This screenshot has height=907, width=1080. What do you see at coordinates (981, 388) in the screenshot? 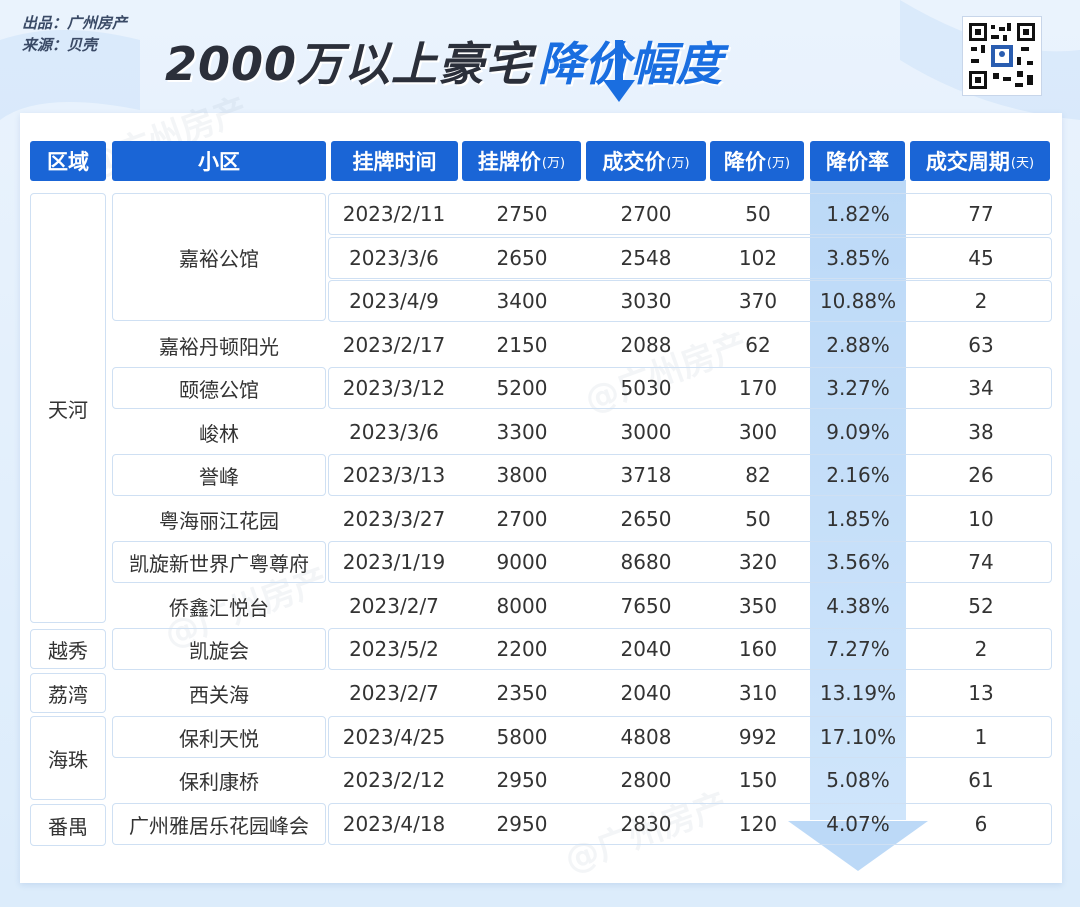
I see `cell-cycle: 34` at bounding box center [981, 388].